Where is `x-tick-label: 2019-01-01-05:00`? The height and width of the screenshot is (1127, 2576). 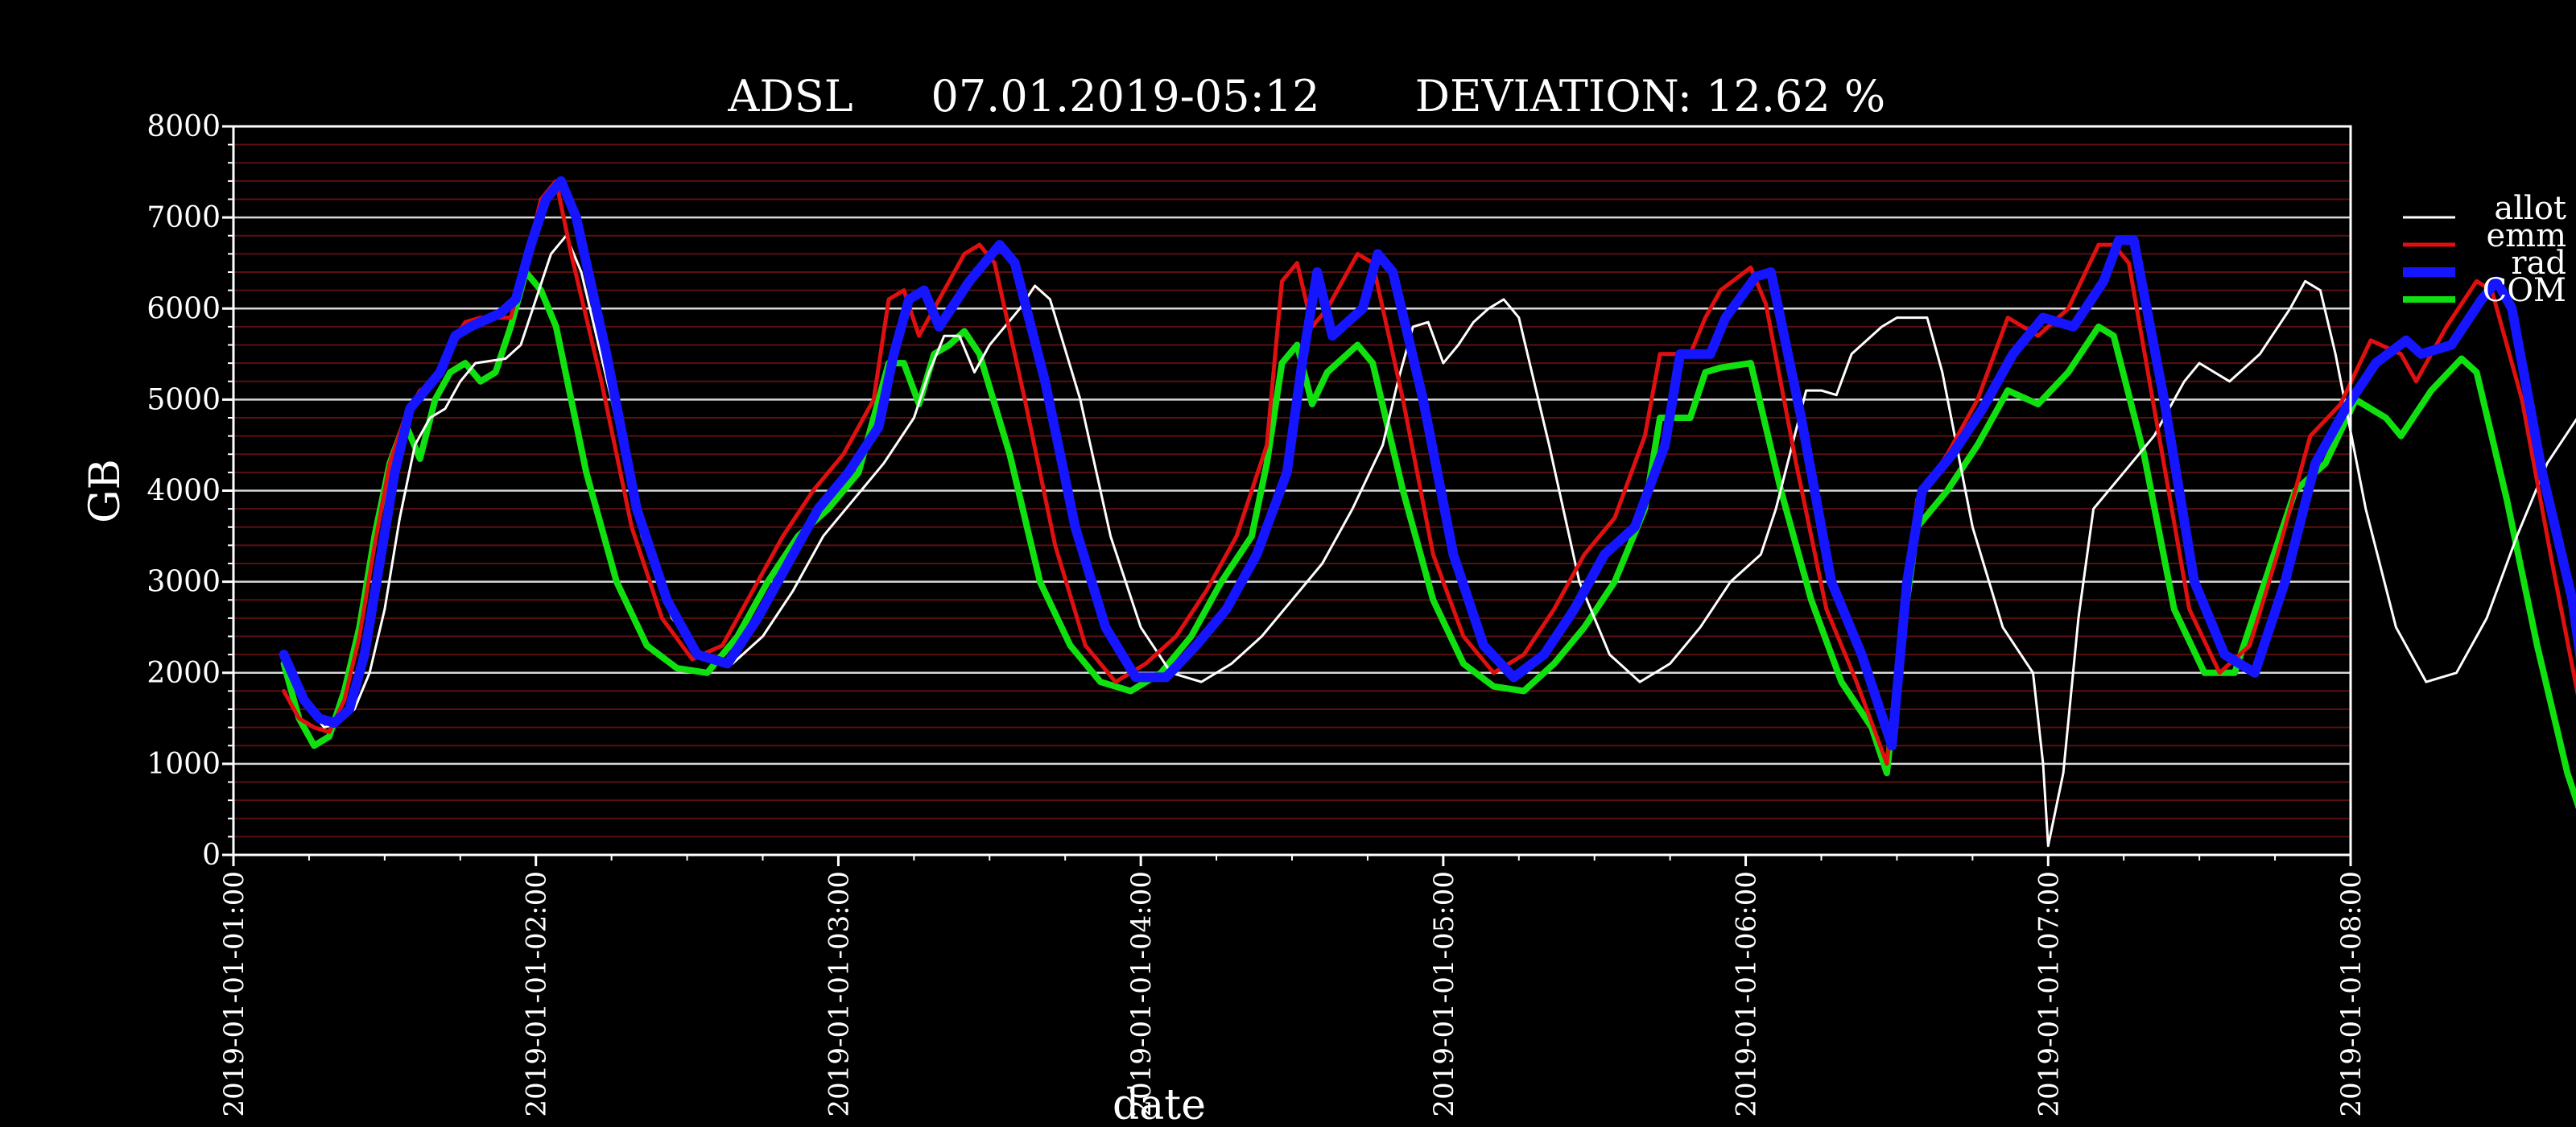 x-tick-label: 2019-01-01-05:00 is located at coordinates (1444, 994).